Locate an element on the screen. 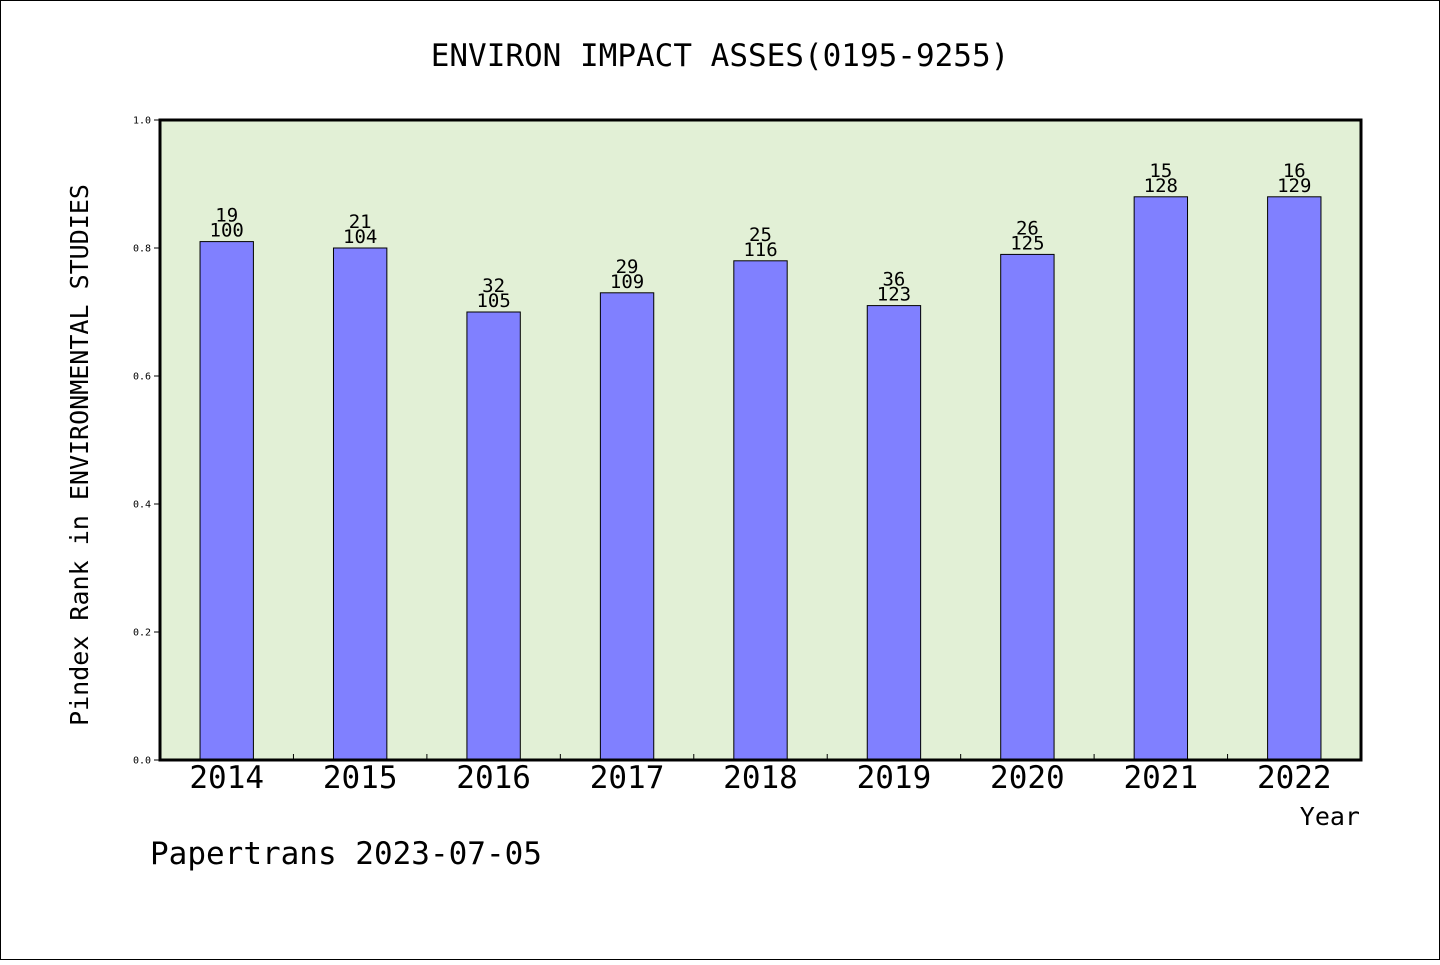  bar-2015 is located at coordinates (360, 504).